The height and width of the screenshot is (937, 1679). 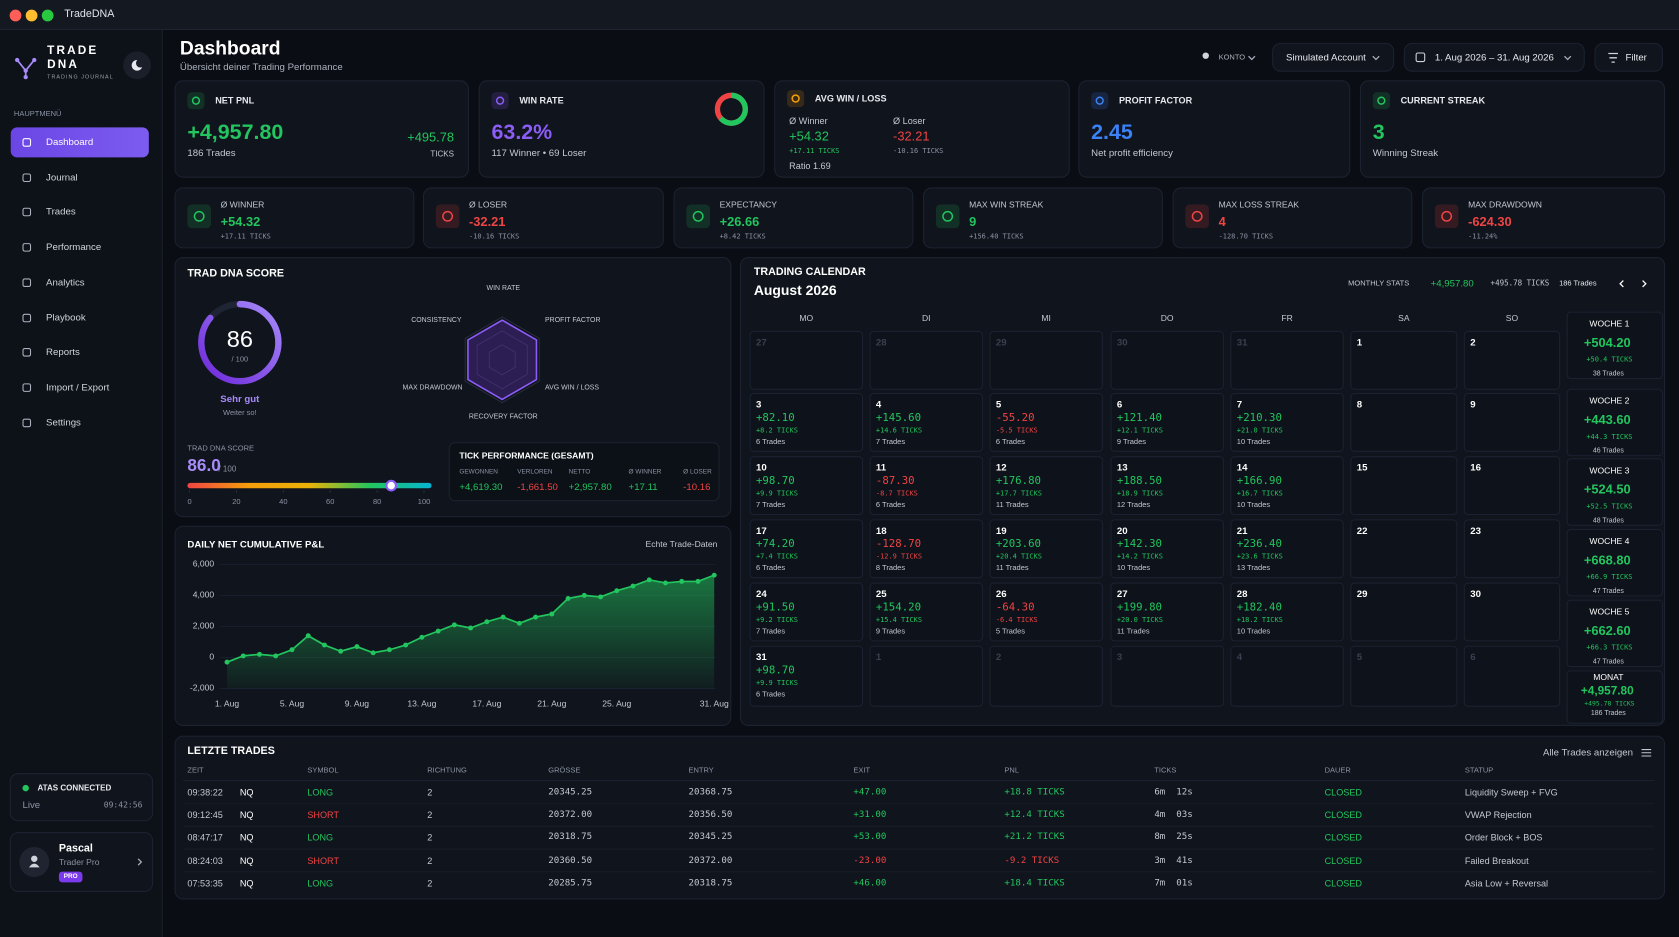 I want to click on day-number: 1, so click(x=1359, y=342).